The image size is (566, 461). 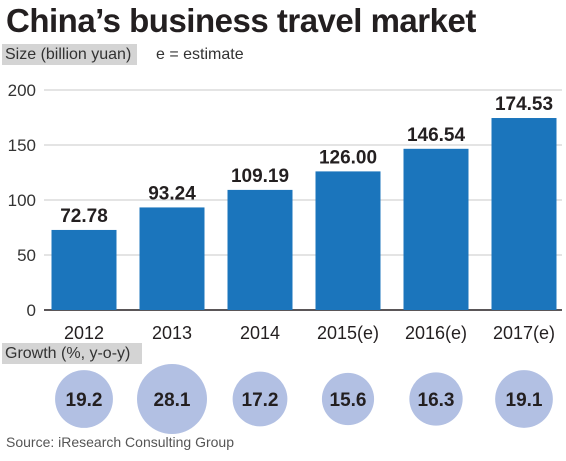 What do you see at coordinates (348, 157) in the screenshot?
I see `bar-value-label: 126.00` at bounding box center [348, 157].